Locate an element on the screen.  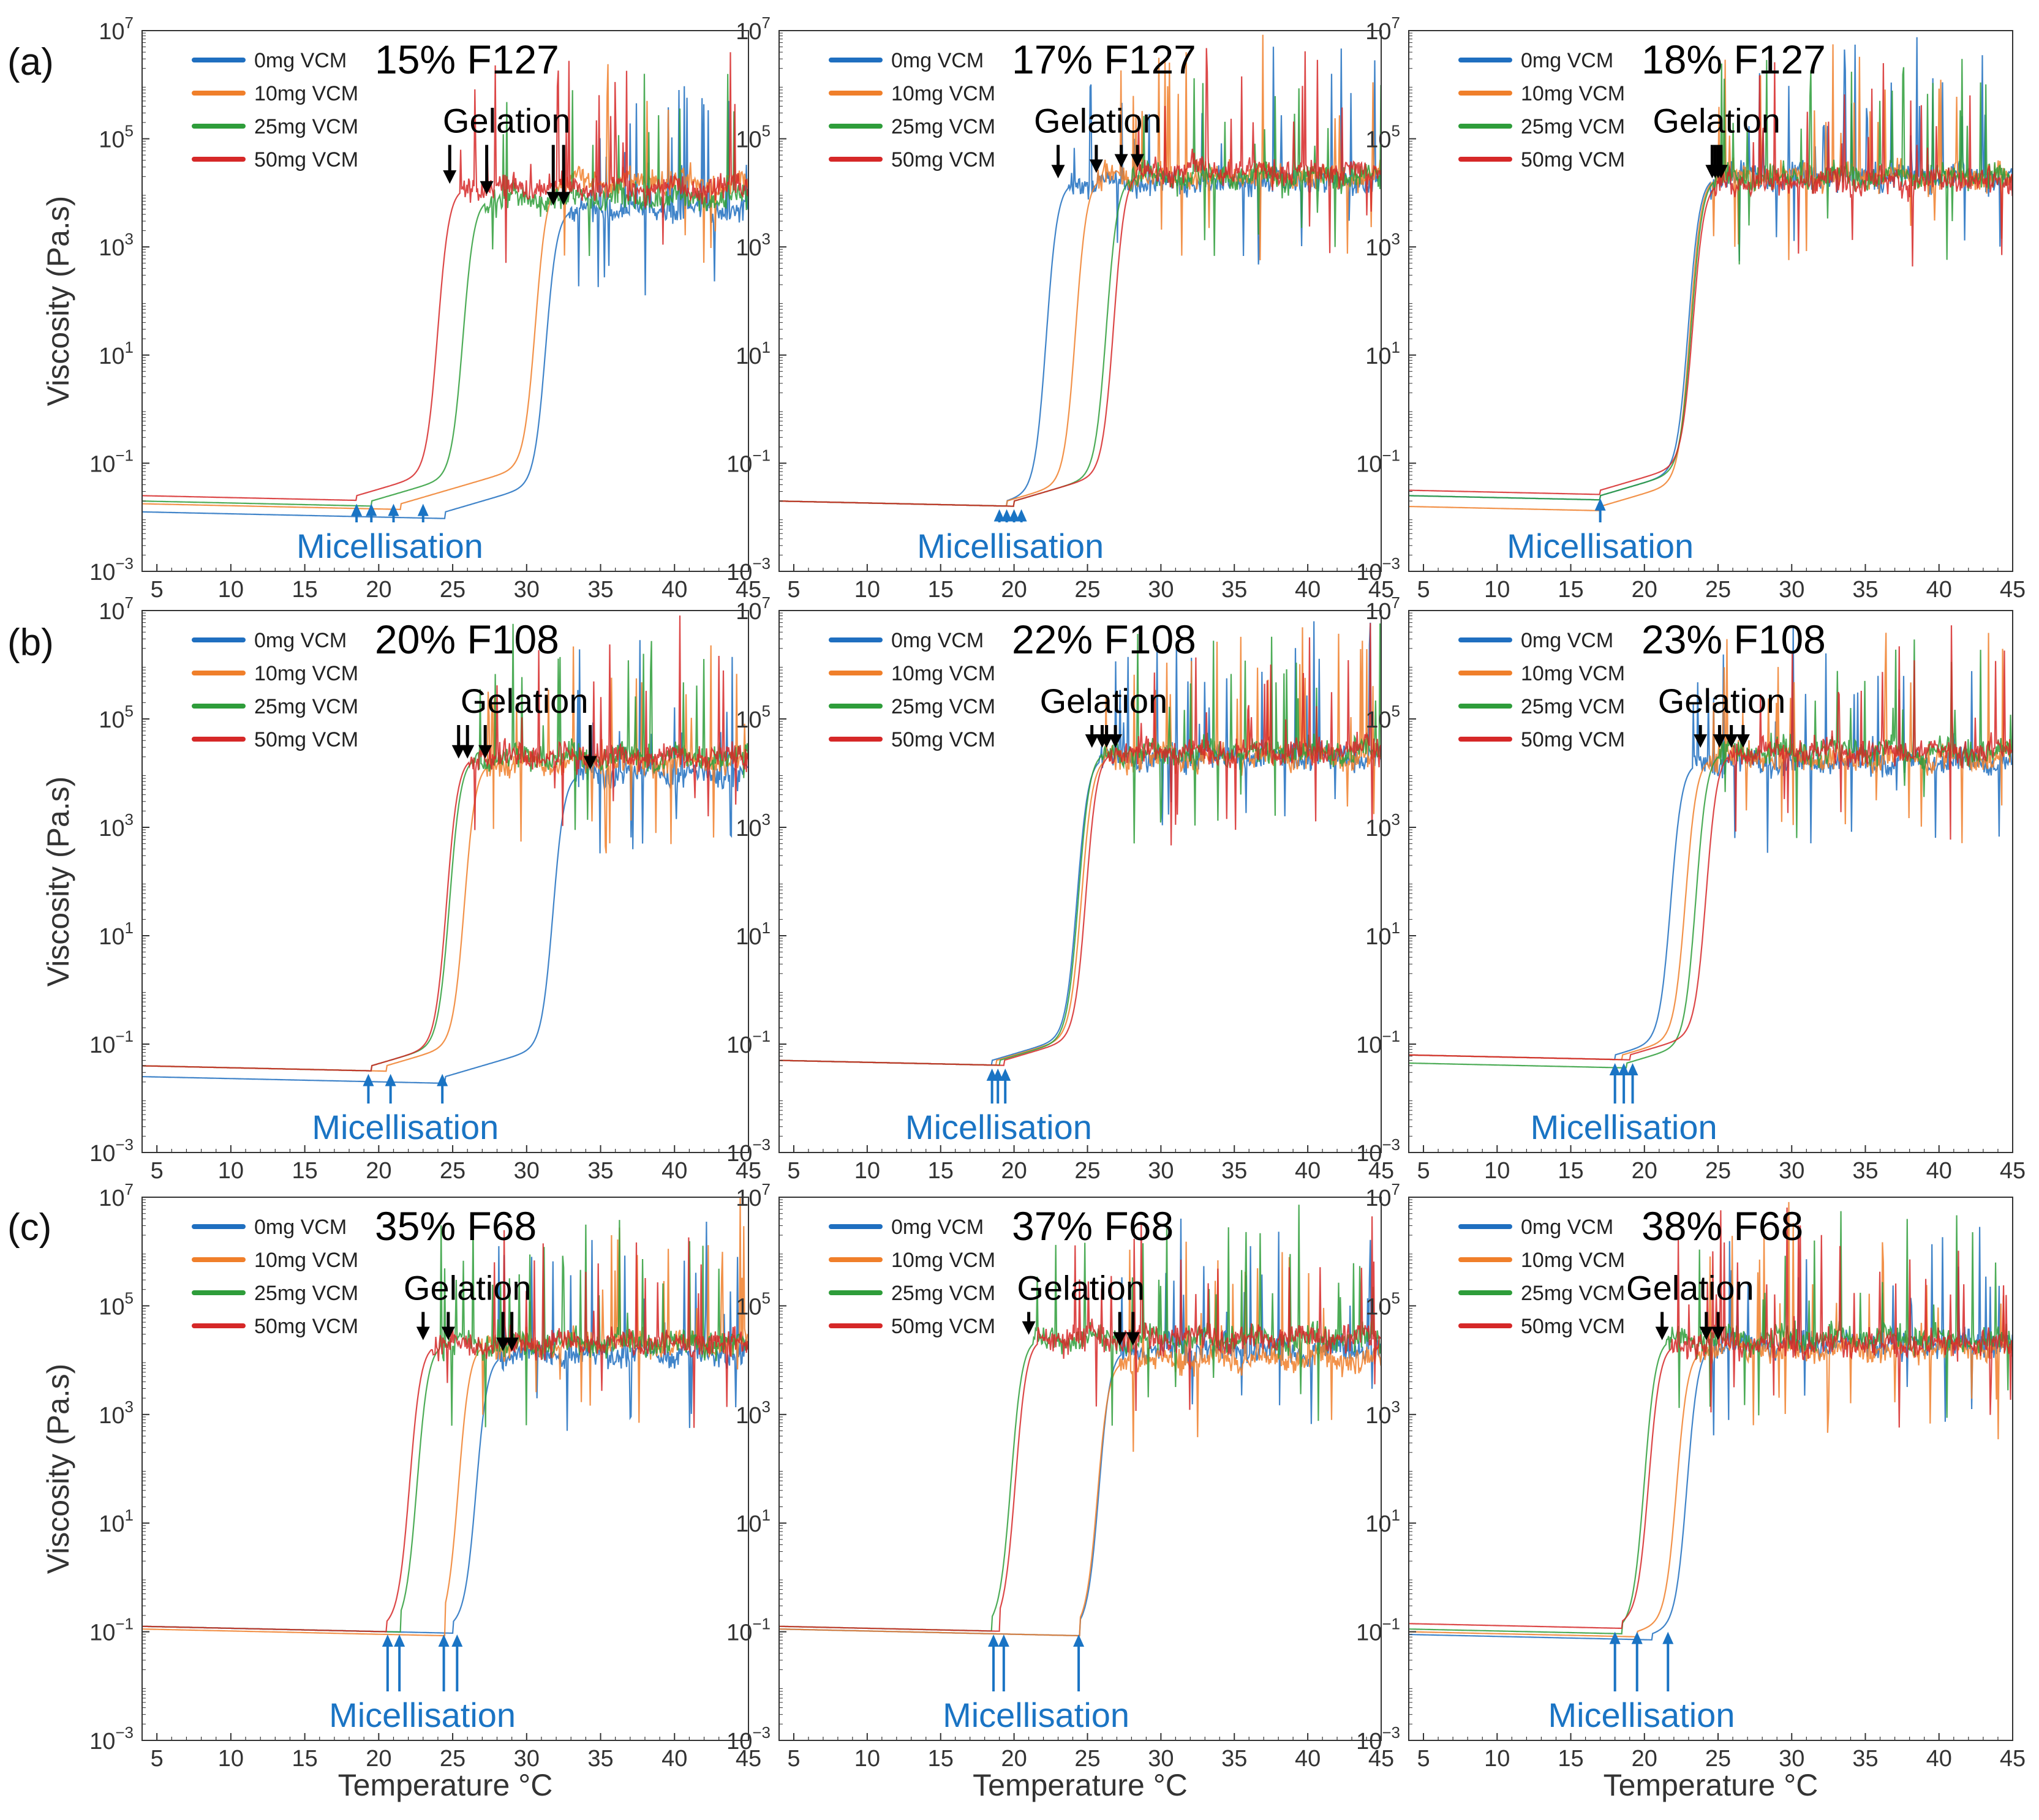
y-tick-label: 10⁷ is located at coordinates (116, 29).